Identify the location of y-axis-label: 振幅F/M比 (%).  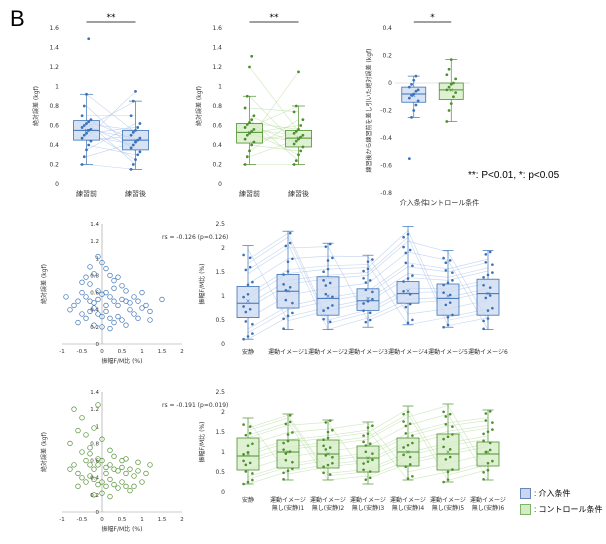
(202, 442).